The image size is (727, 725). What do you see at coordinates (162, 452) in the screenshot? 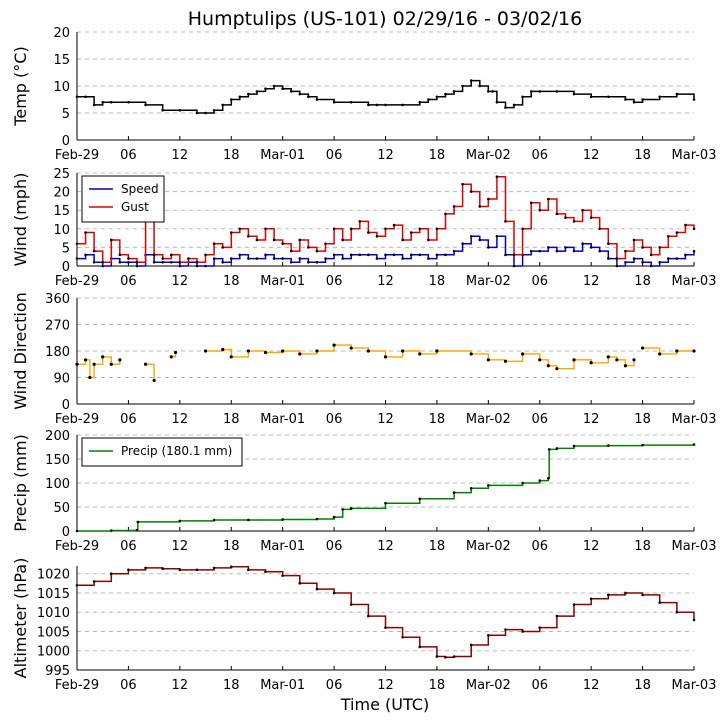
I see `precip-legend: Precip (180.1 mm)` at bounding box center [162, 452].